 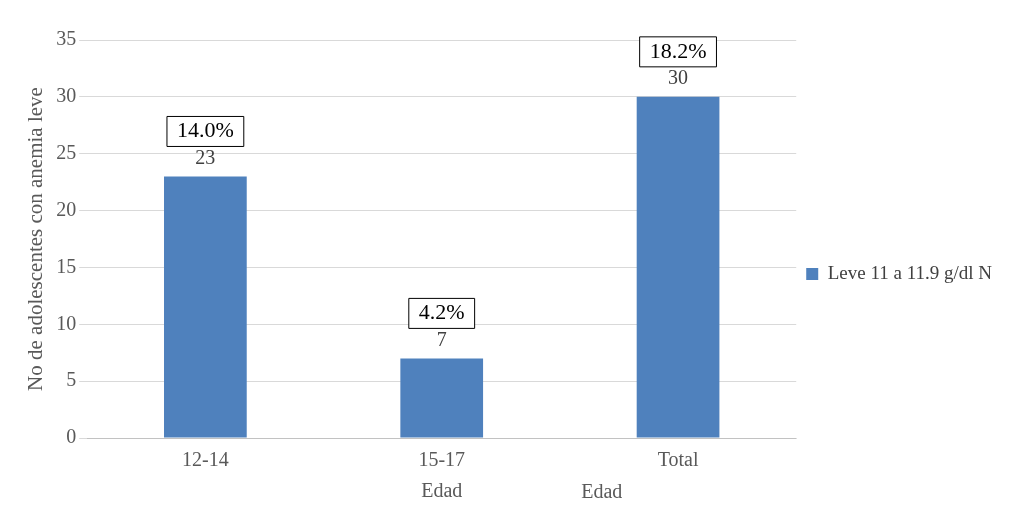 What do you see at coordinates (35, 239) in the screenshot?
I see `y-axis-title: No de adolescentes con anemia leve` at bounding box center [35, 239].